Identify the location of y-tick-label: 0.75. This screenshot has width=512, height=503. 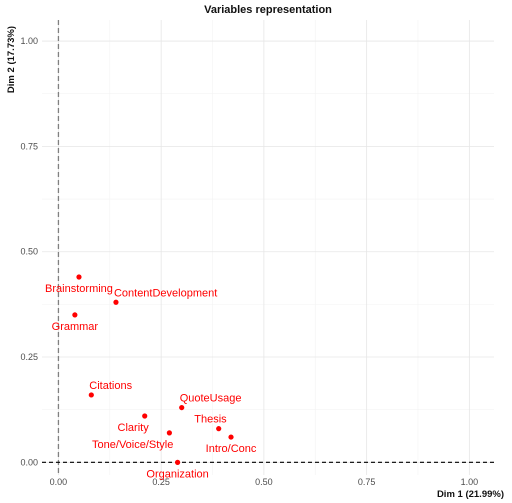
(29, 146).